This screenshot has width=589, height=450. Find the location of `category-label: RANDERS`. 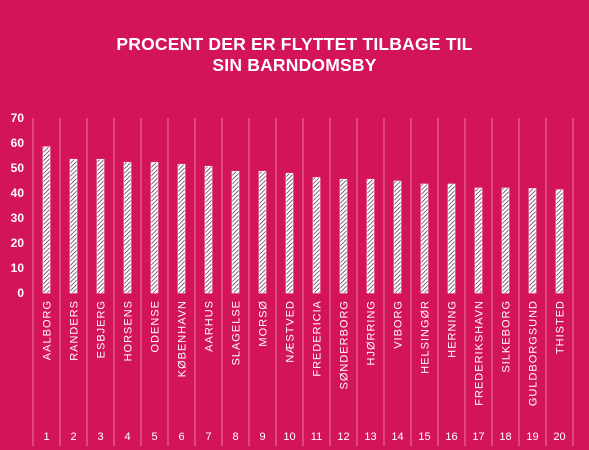

category-label: RANDERS is located at coordinates (75, 330).